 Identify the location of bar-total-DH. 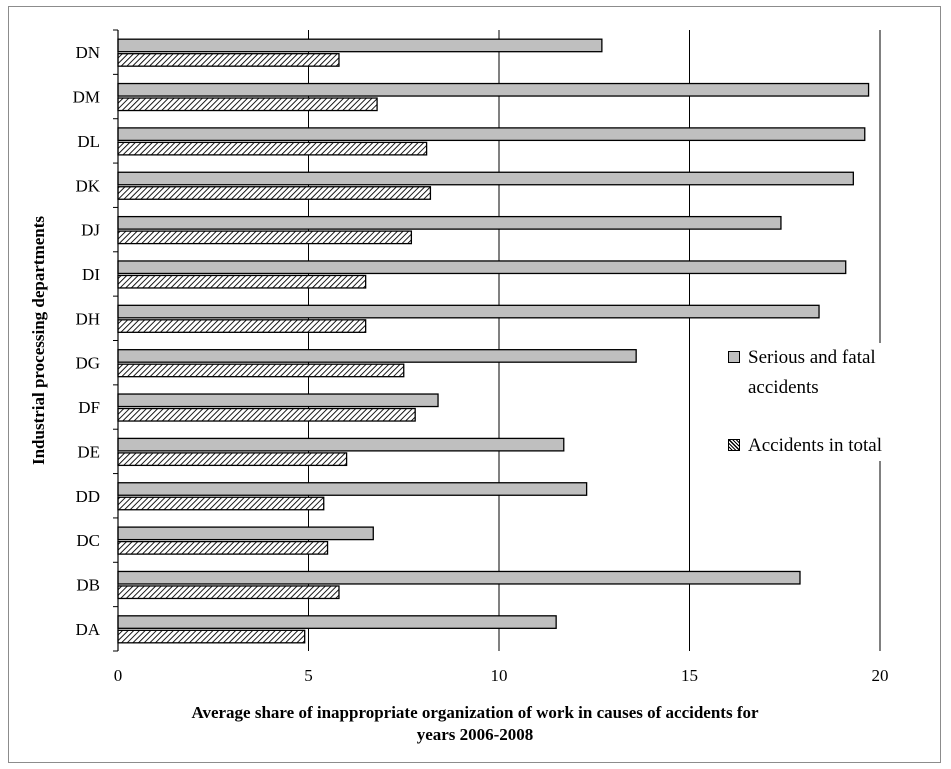
(242, 326).